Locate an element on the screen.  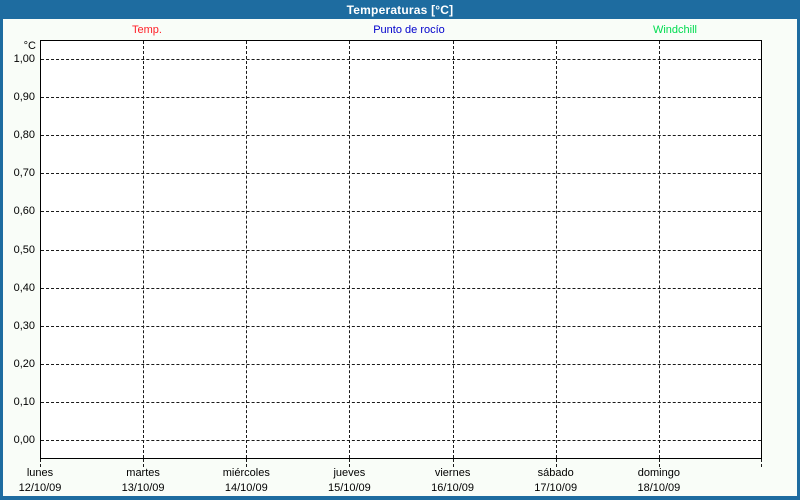
x-day-label: sábado 17/10/09 is located at coordinates (556, 480).